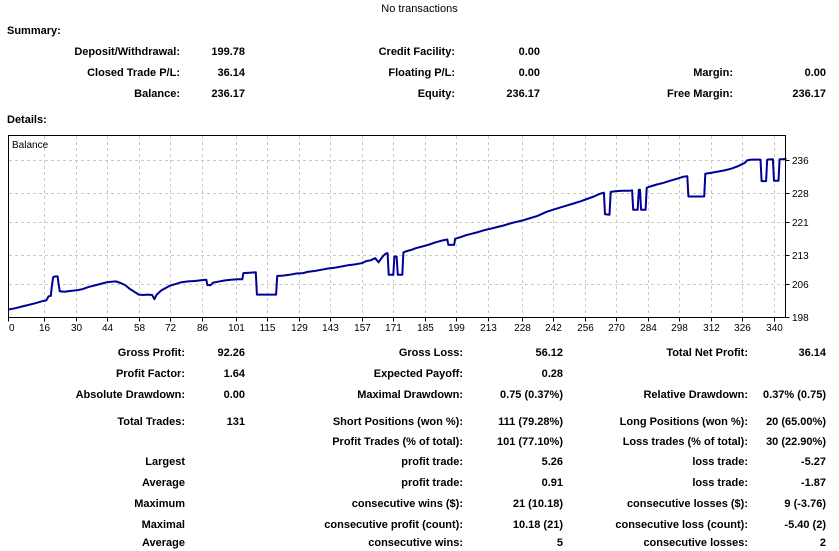 The height and width of the screenshot is (551, 839). What do you see at coordinates (537, 504) in the screenshot?
I see `stat-value: 21 (10.18)` at bounding box center [537, 504].